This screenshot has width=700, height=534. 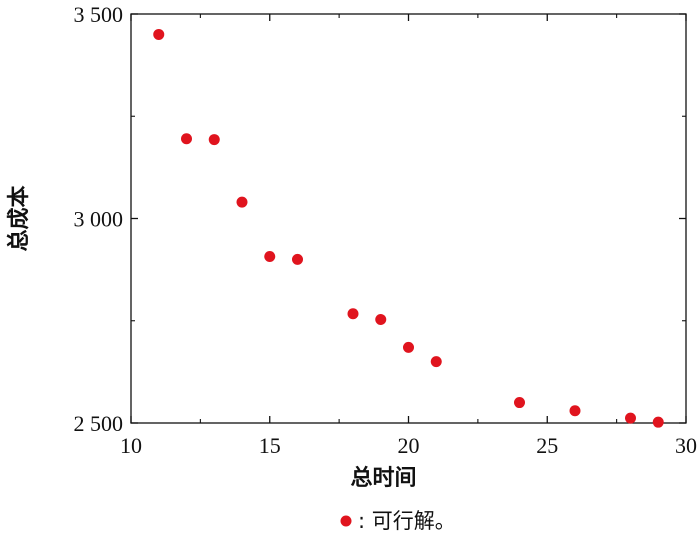 I want to click on x-tick-label: 25, so click(x=547, y=445).